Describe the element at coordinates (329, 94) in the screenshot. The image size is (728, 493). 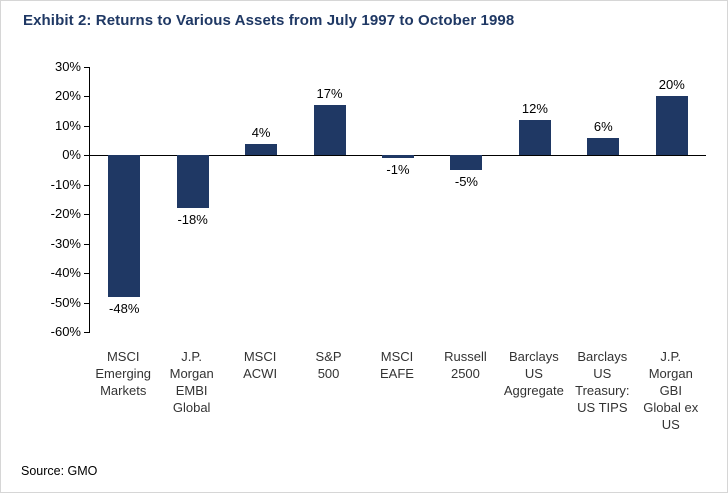
I see `bar-value-label: 17%` at that location.